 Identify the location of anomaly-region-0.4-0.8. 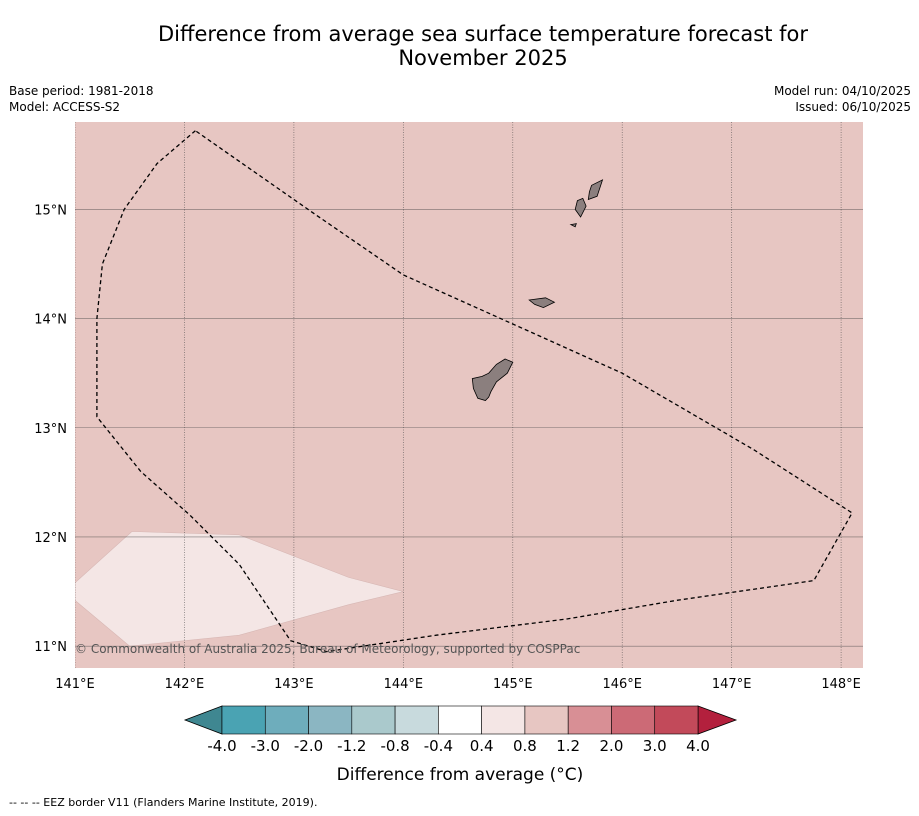
(239, 589).